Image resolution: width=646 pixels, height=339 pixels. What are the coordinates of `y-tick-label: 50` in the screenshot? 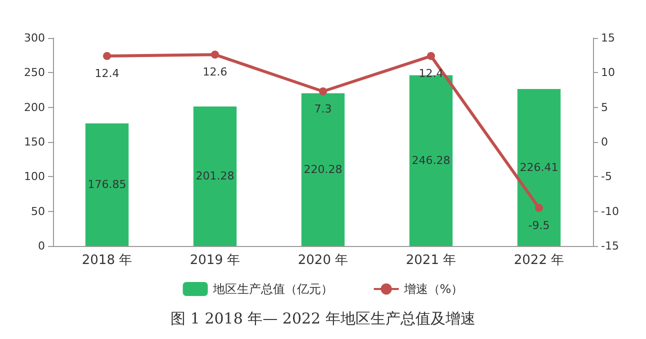 It's located at (38, 211).